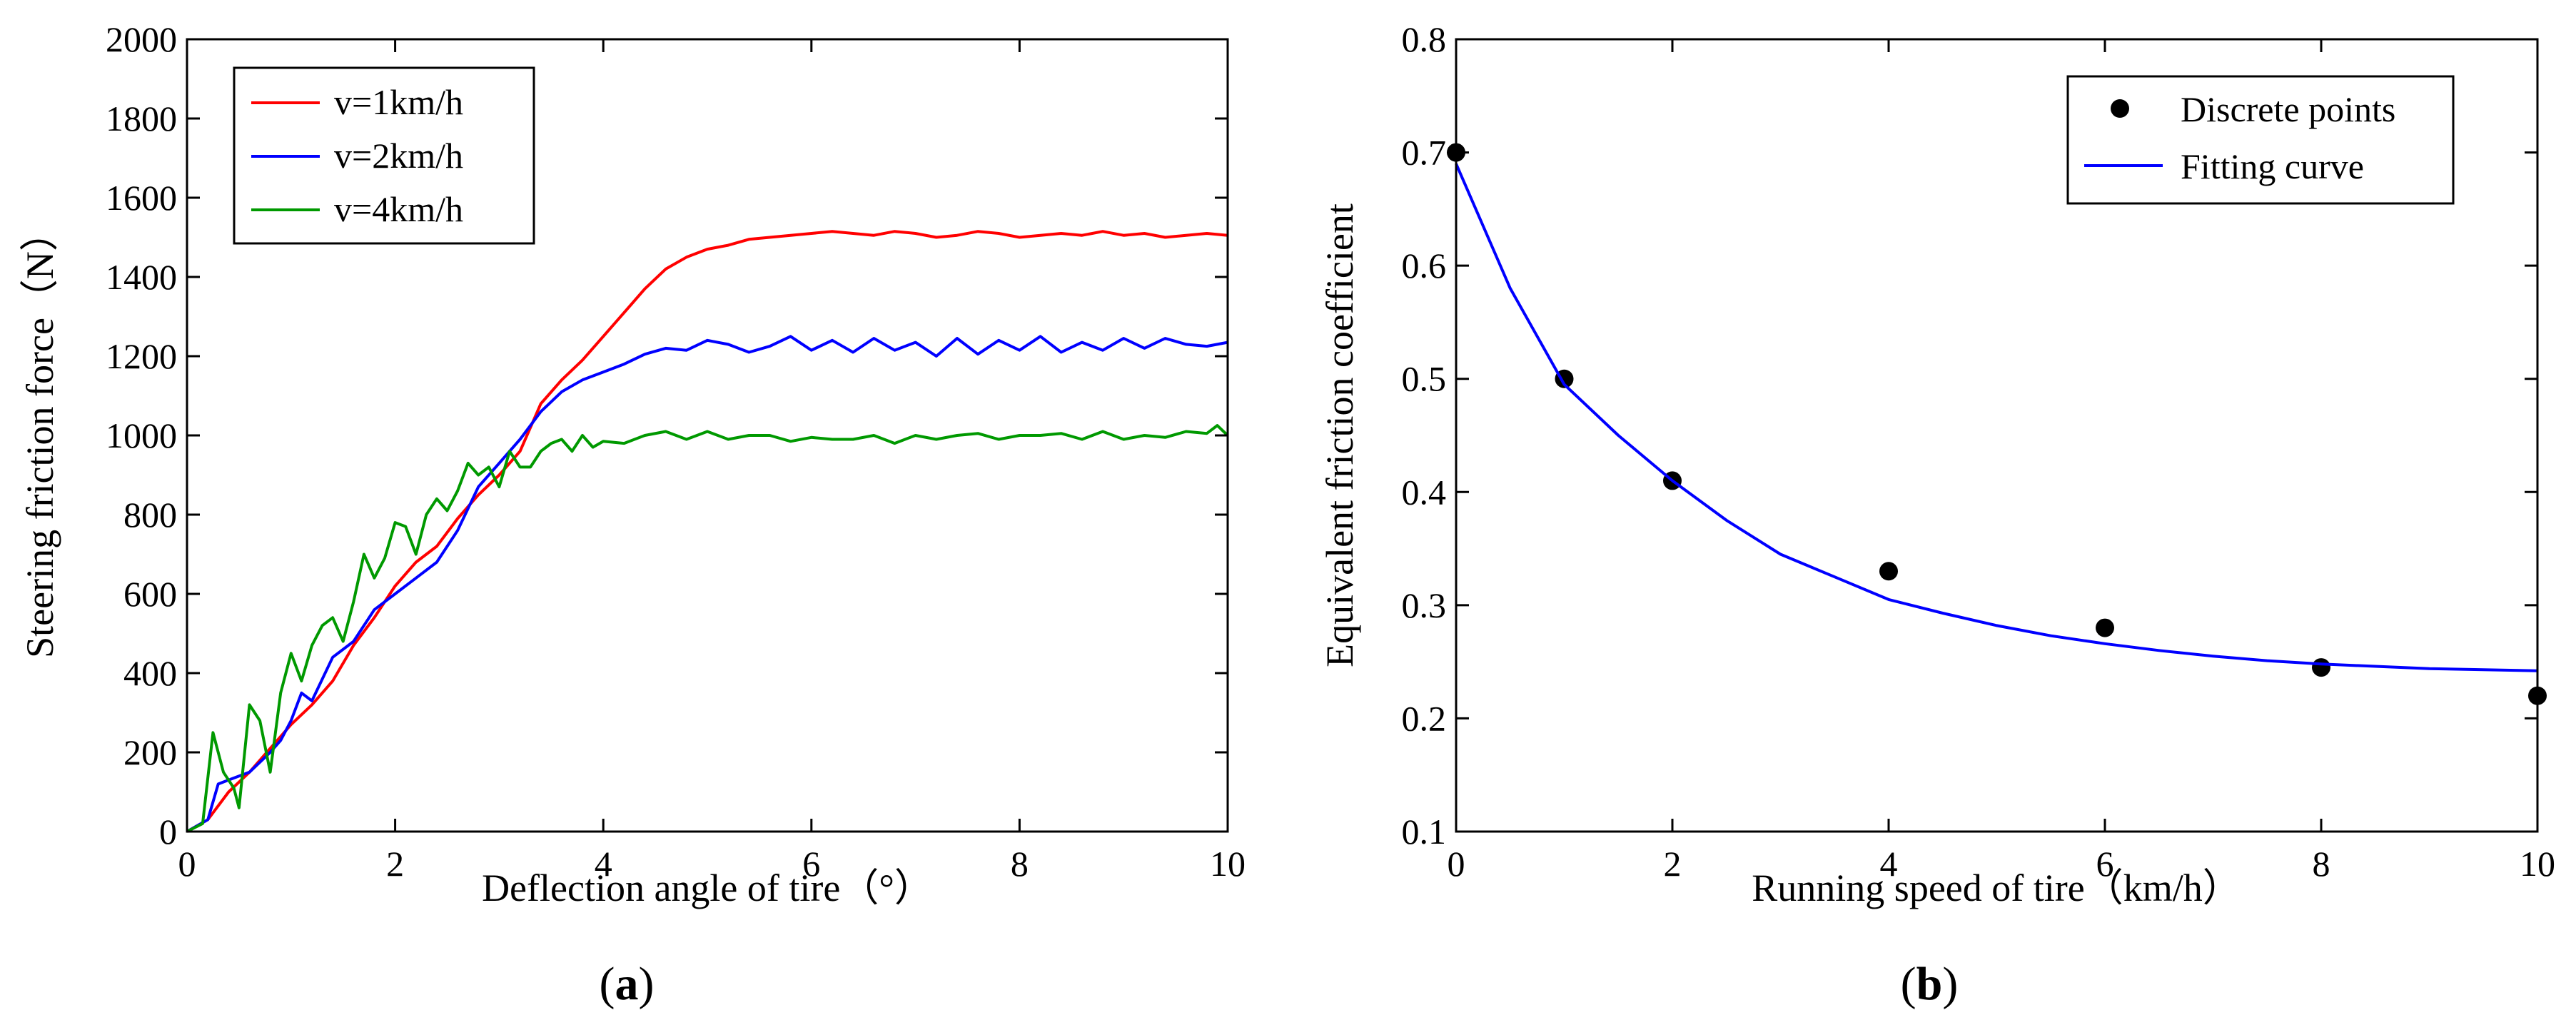 The height and width of the screenshot is (1025, 2576). I want to click on y-tick-label: 0, so click(168, 832).